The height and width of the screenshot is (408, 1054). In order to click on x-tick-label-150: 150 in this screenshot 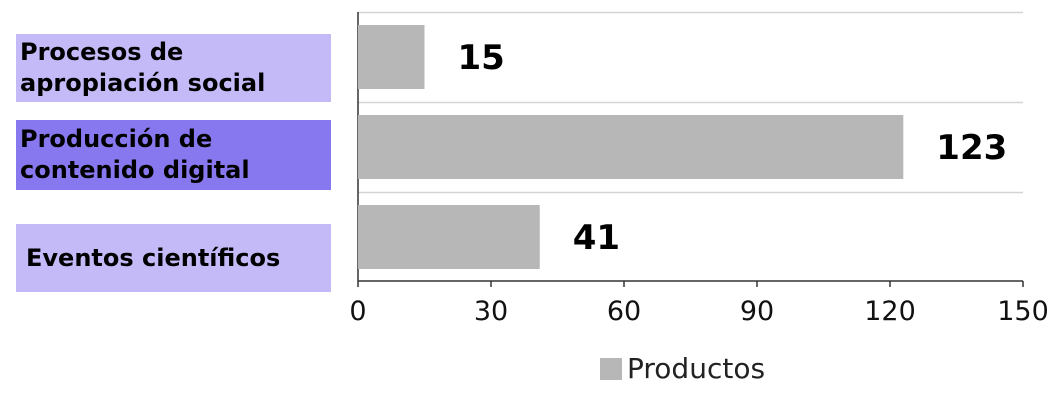, I will do `click(1023, 311)`.